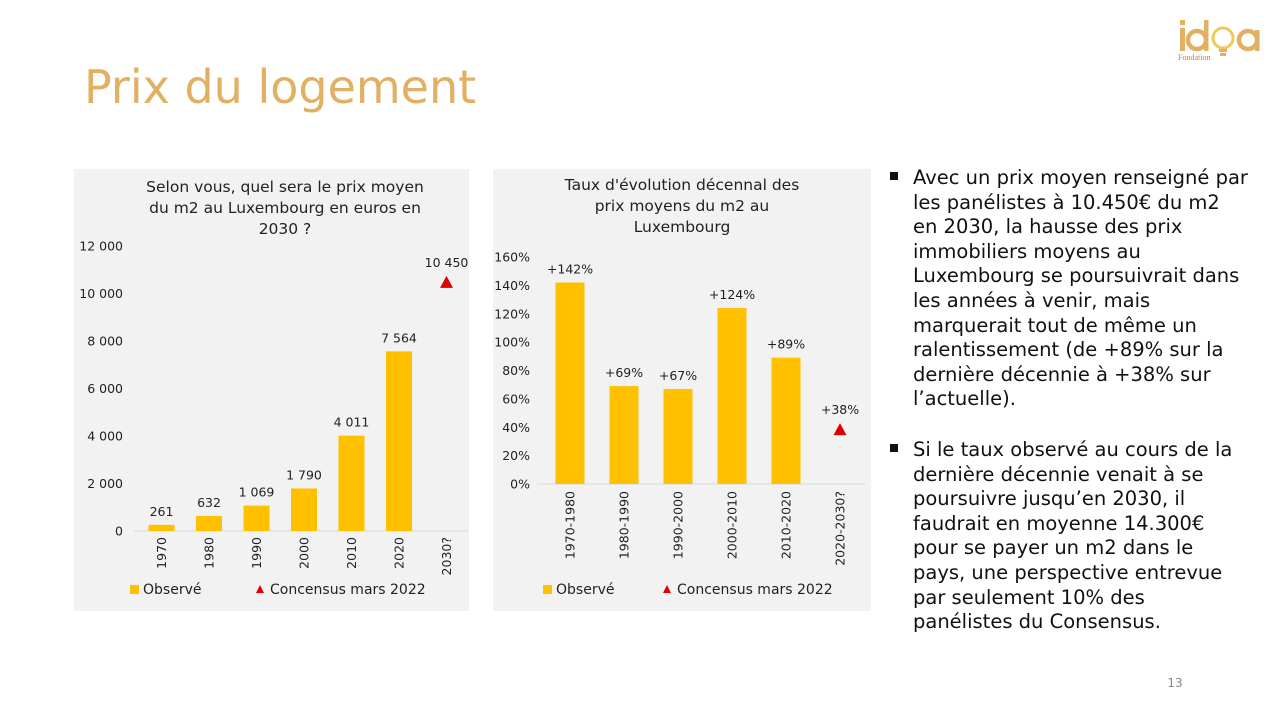  Describe the element at coordinates (352, 422) in the screenshot. I see `data-label-2010: 4 011` at that location.